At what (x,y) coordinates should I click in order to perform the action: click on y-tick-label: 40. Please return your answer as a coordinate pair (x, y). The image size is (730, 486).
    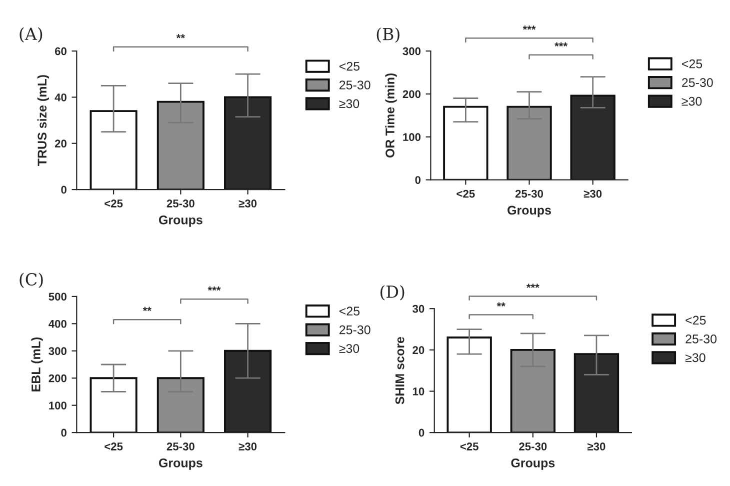
    Looking at the image, I should click on (60, 97).